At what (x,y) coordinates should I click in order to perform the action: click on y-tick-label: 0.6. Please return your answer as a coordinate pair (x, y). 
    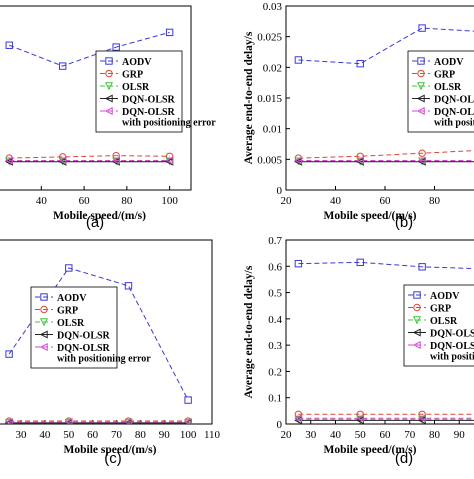
    Looking at the image, I should click on (275, 267).